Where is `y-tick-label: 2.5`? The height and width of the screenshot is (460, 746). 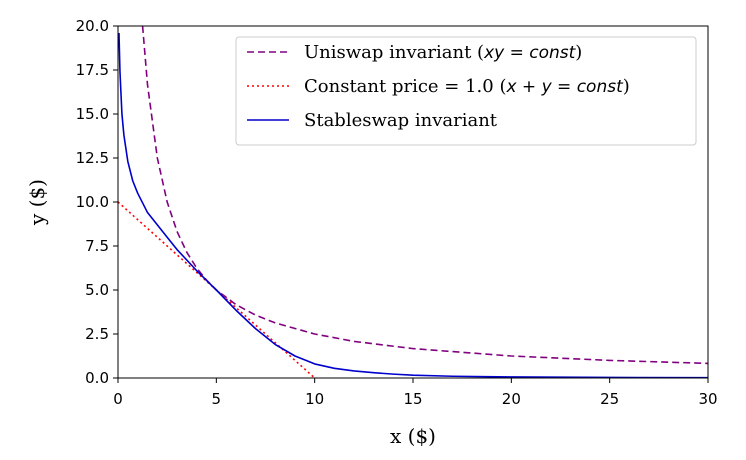
y-tick-label: 2.5 is located at coordinates (97, 334).